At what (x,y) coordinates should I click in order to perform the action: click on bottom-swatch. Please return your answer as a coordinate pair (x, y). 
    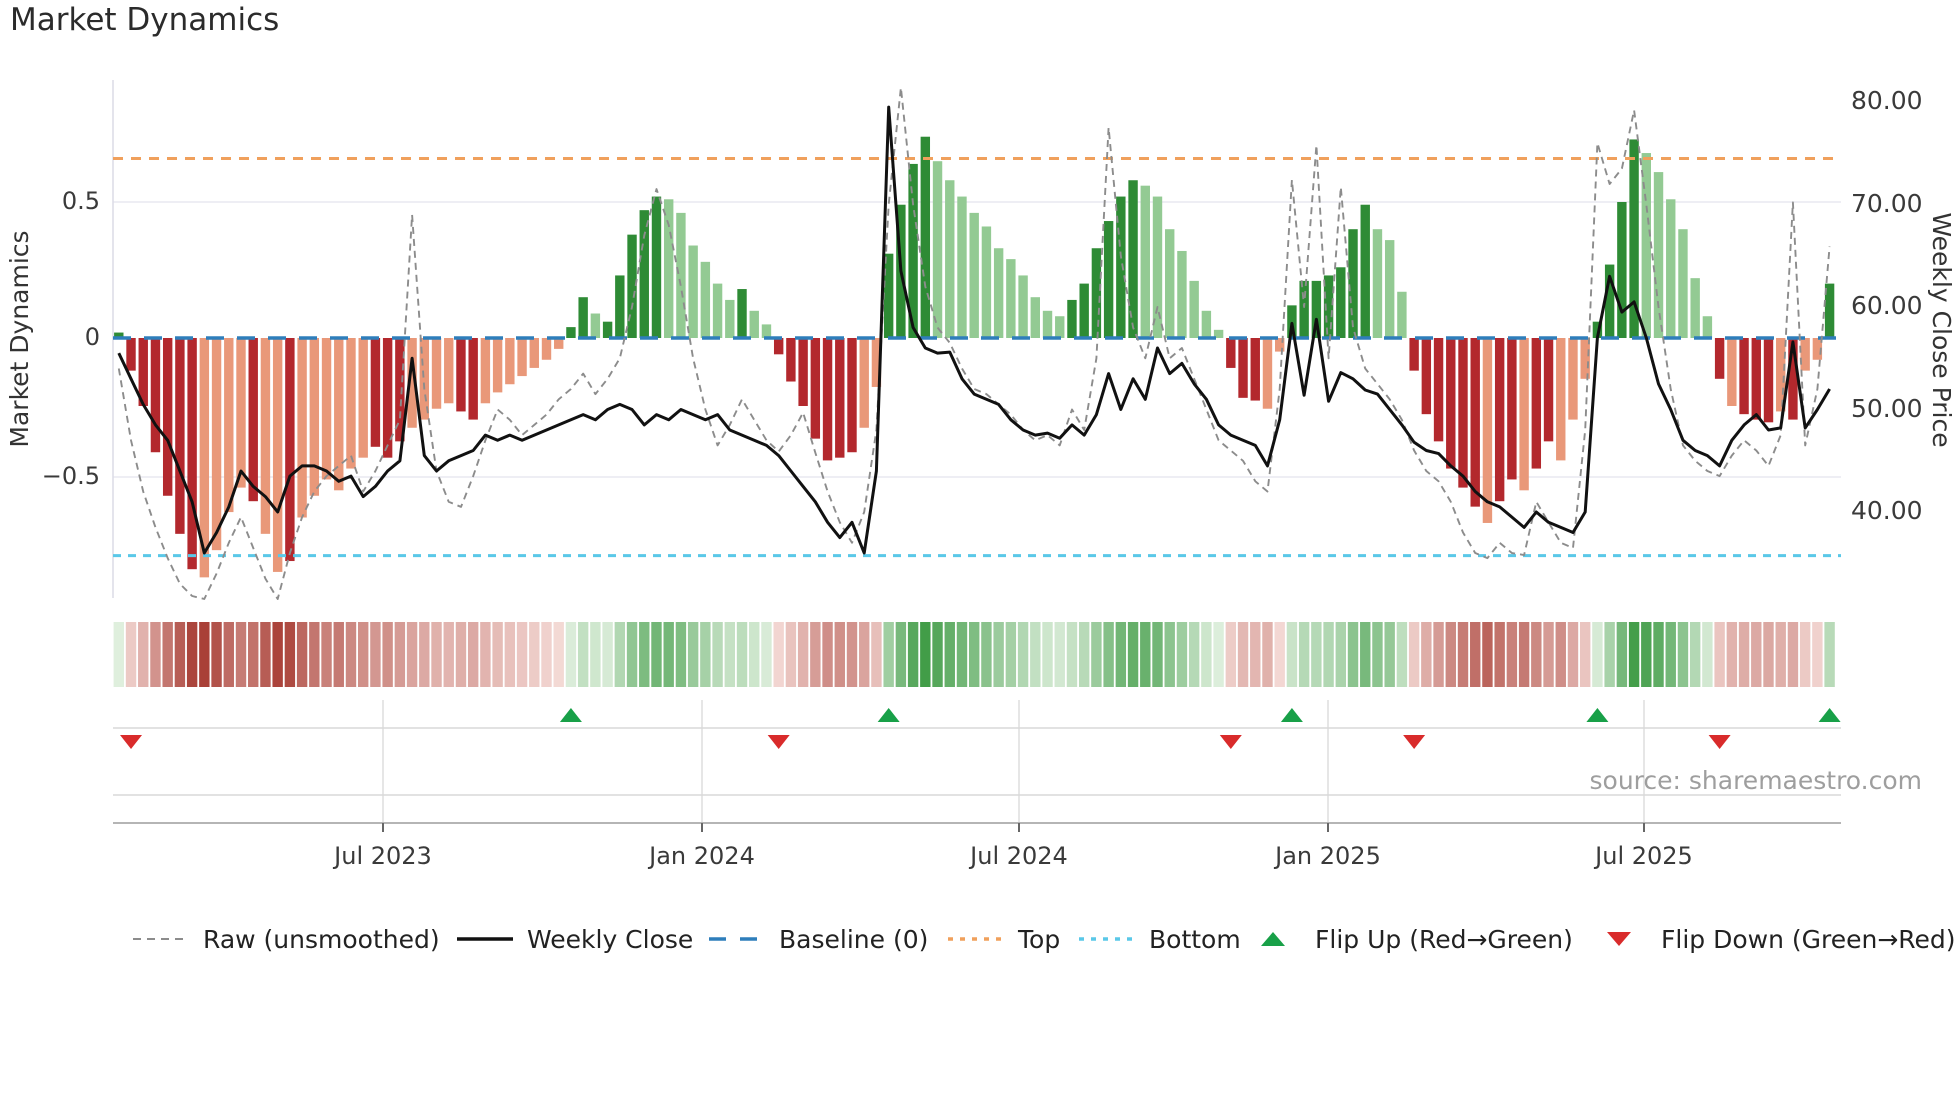
    Looking at the image, I should click on (1107, 939).